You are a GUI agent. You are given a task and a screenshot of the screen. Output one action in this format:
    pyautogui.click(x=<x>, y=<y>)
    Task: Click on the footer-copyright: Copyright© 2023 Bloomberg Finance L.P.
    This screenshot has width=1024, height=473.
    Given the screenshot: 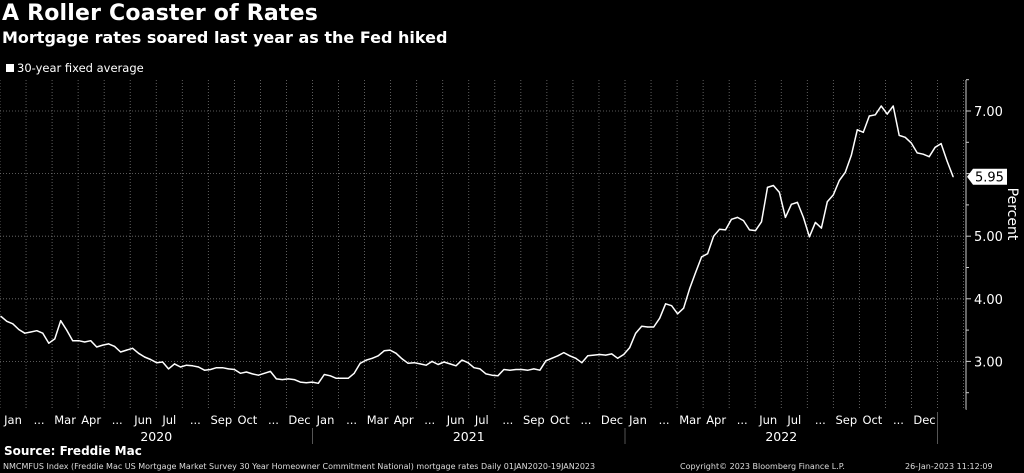 What is the action you would take?
    pyautogui.click(x=762, y=466)
    